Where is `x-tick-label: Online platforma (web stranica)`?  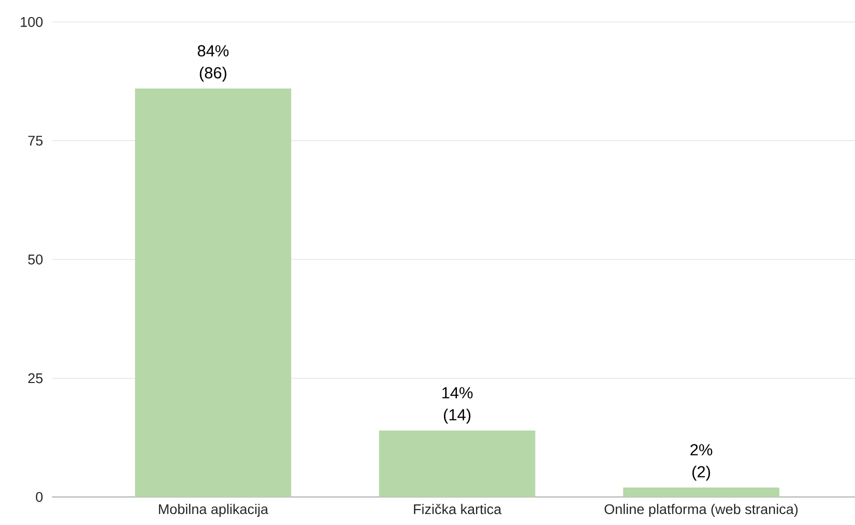 x-tick-label: Online platforma (web stranica) is located at coordinates (701, 510).